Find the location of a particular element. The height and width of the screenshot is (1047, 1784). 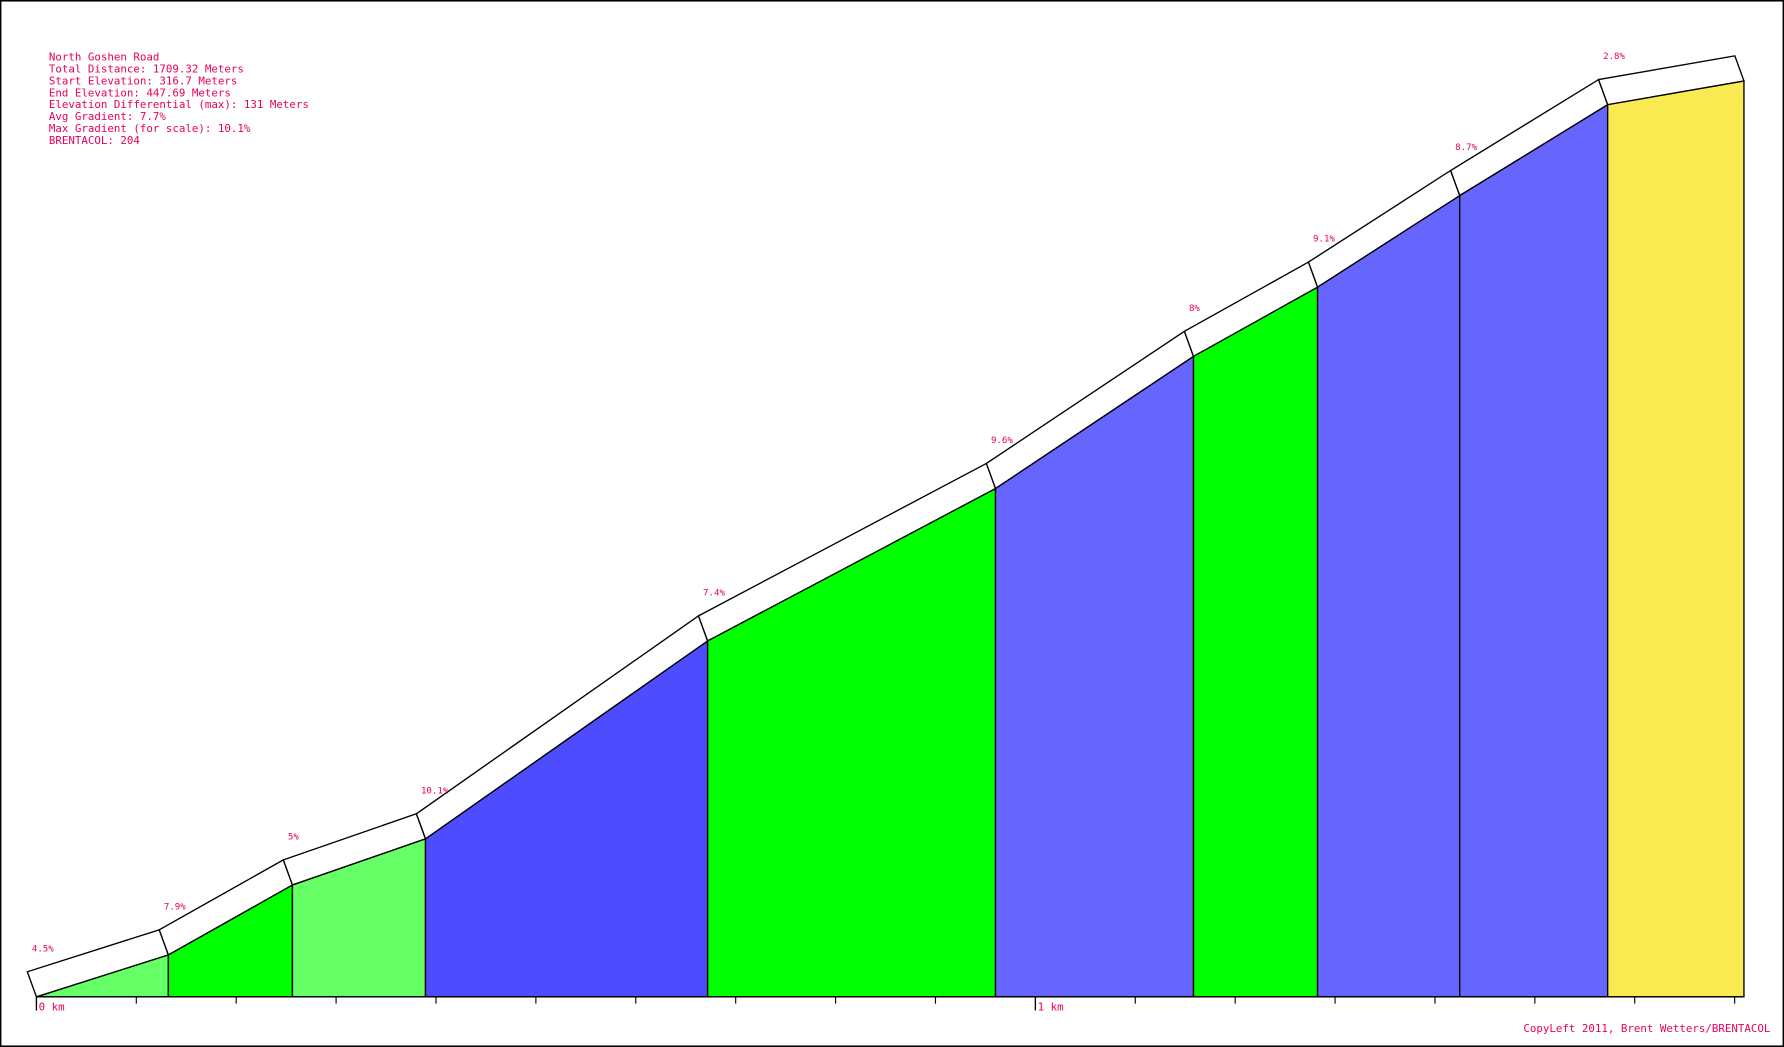

gradient-label: 9.6% is located at coordinates (1002, 441).